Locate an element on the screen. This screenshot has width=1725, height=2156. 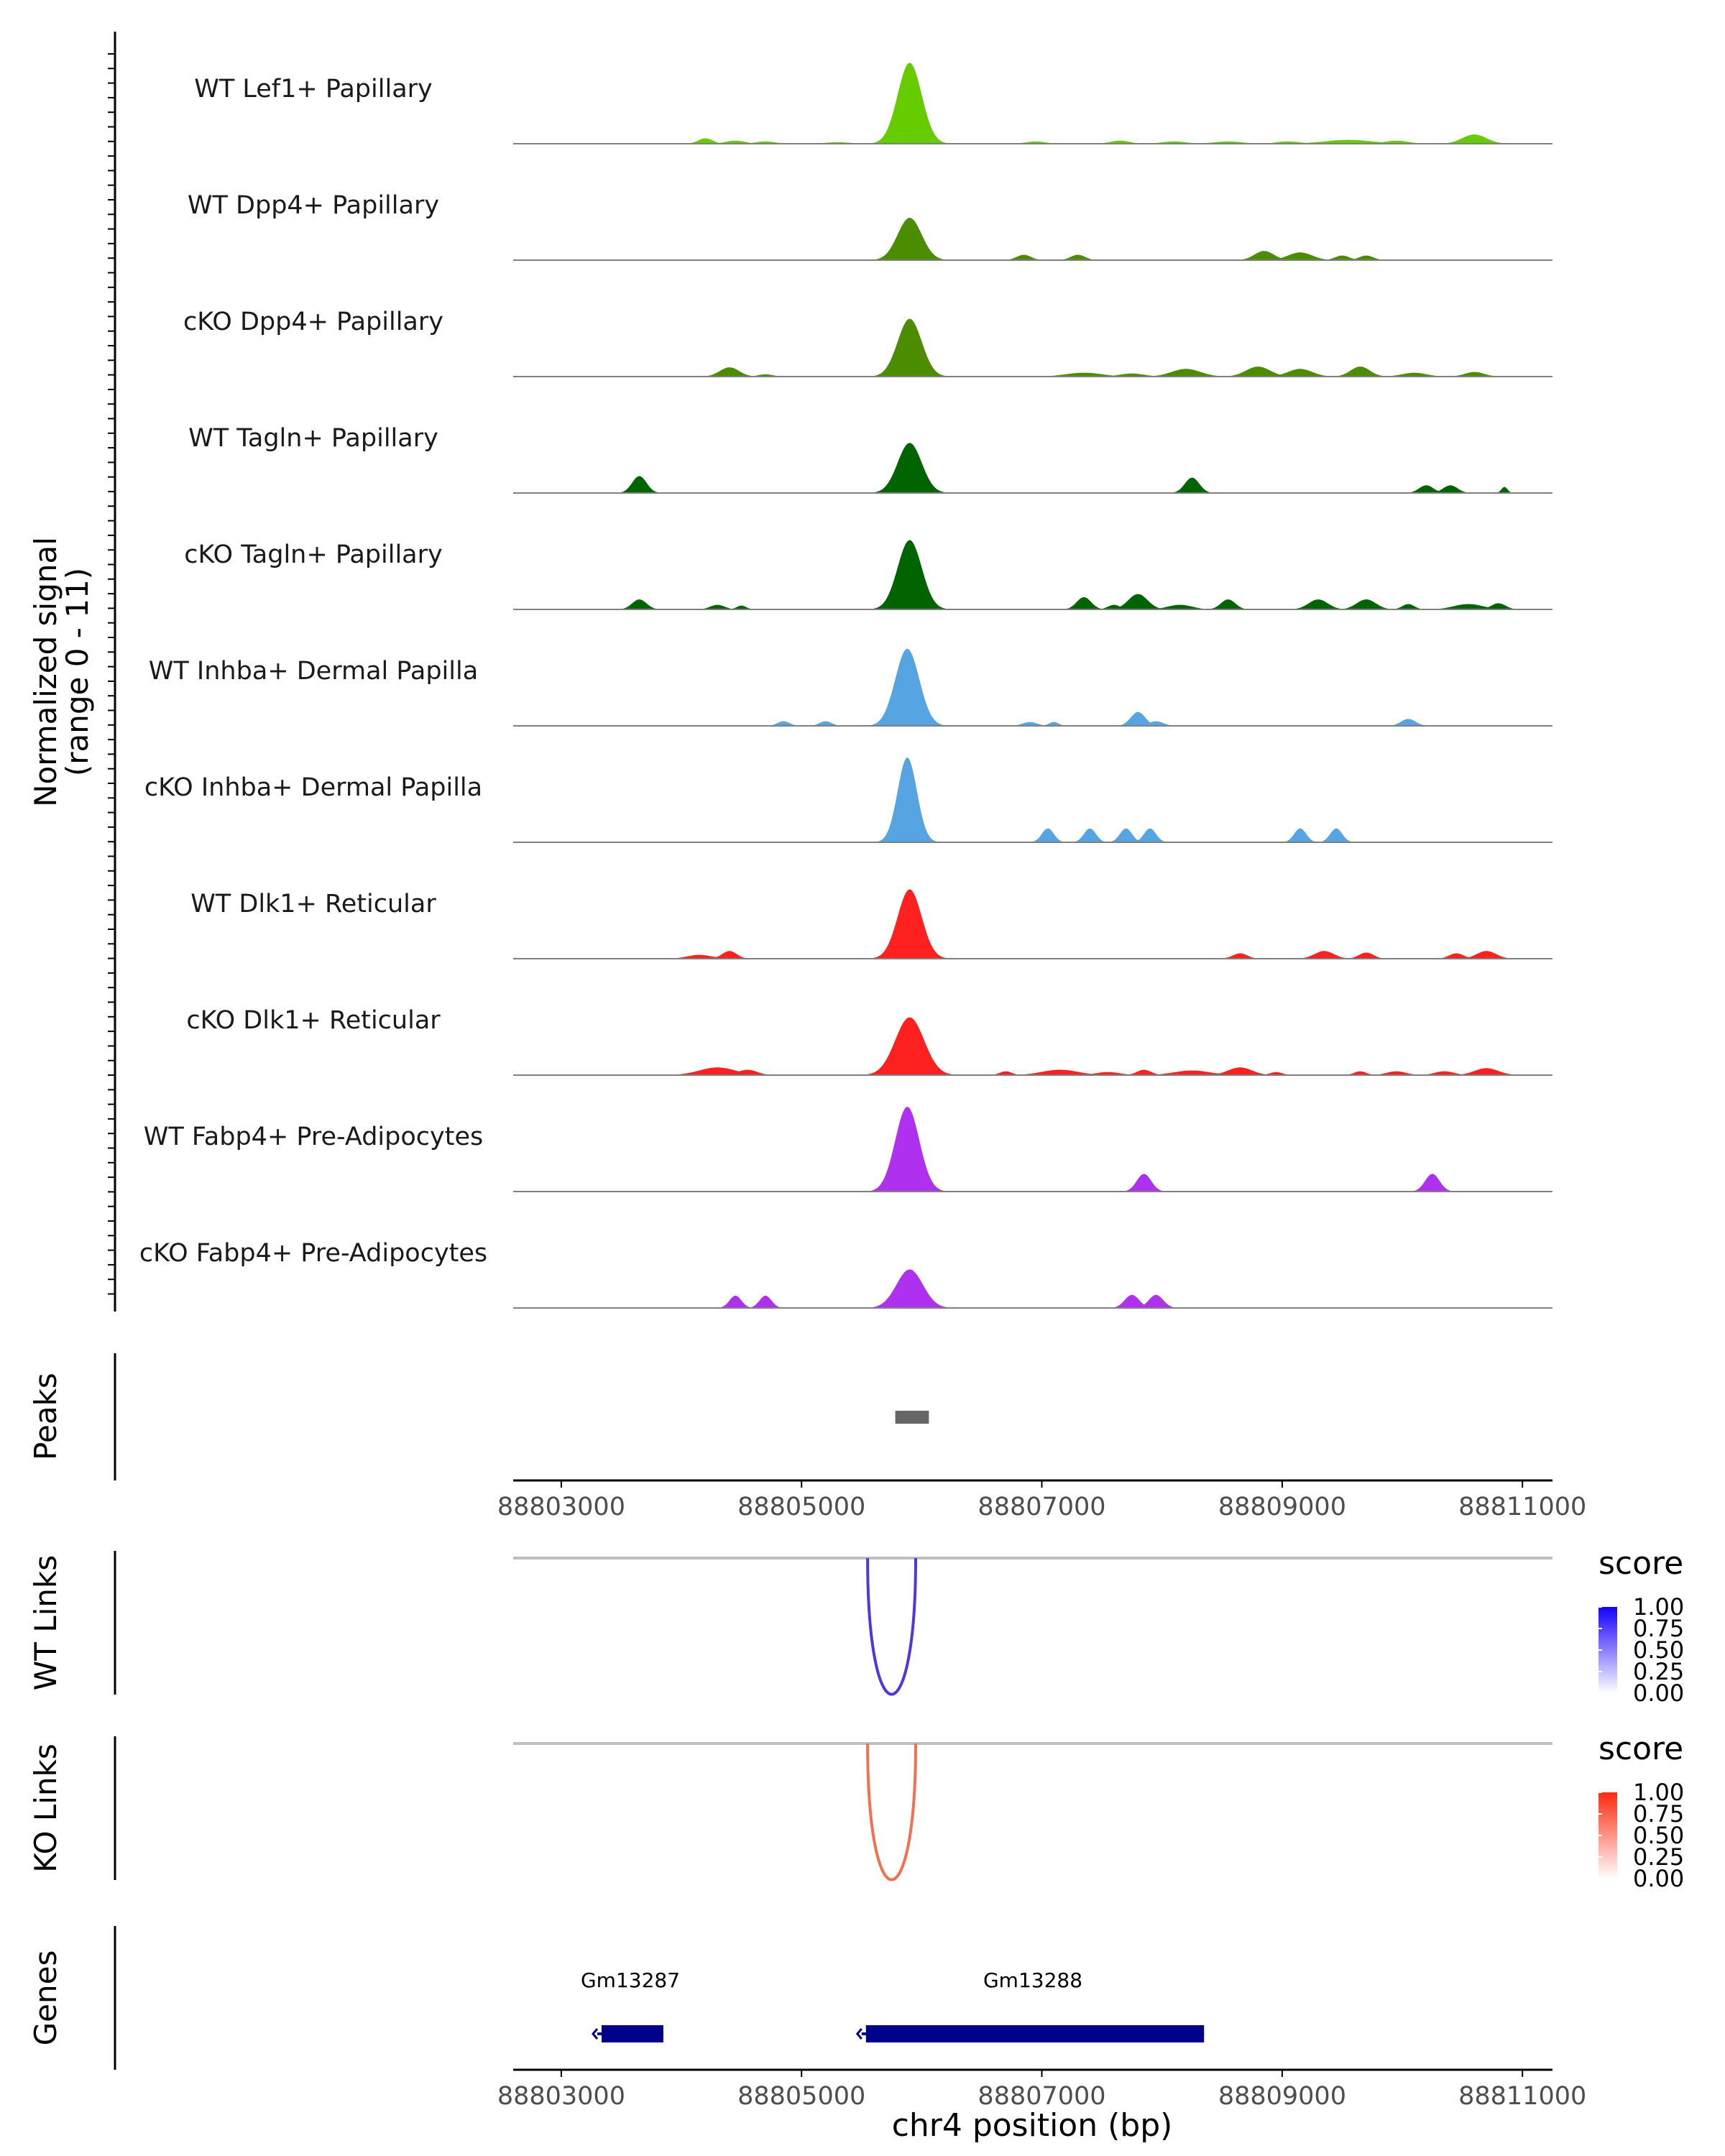
coverage-track: WT Dlk1+ Reticular is located at coordinates (871, 924).